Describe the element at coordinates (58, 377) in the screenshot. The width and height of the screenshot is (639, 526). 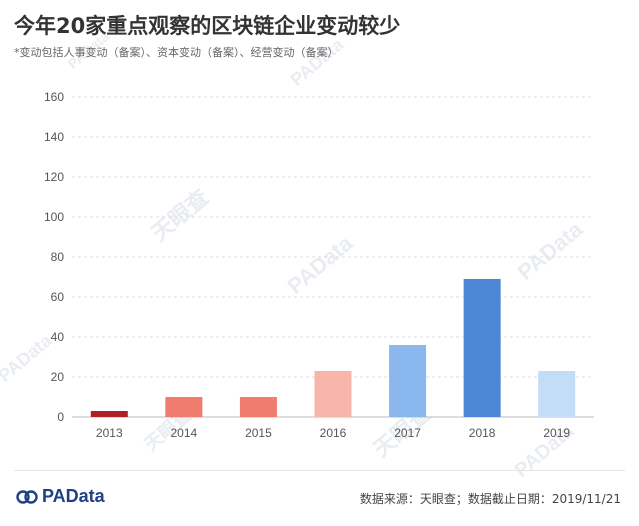
I see `y-tick-label: 20` at that location.